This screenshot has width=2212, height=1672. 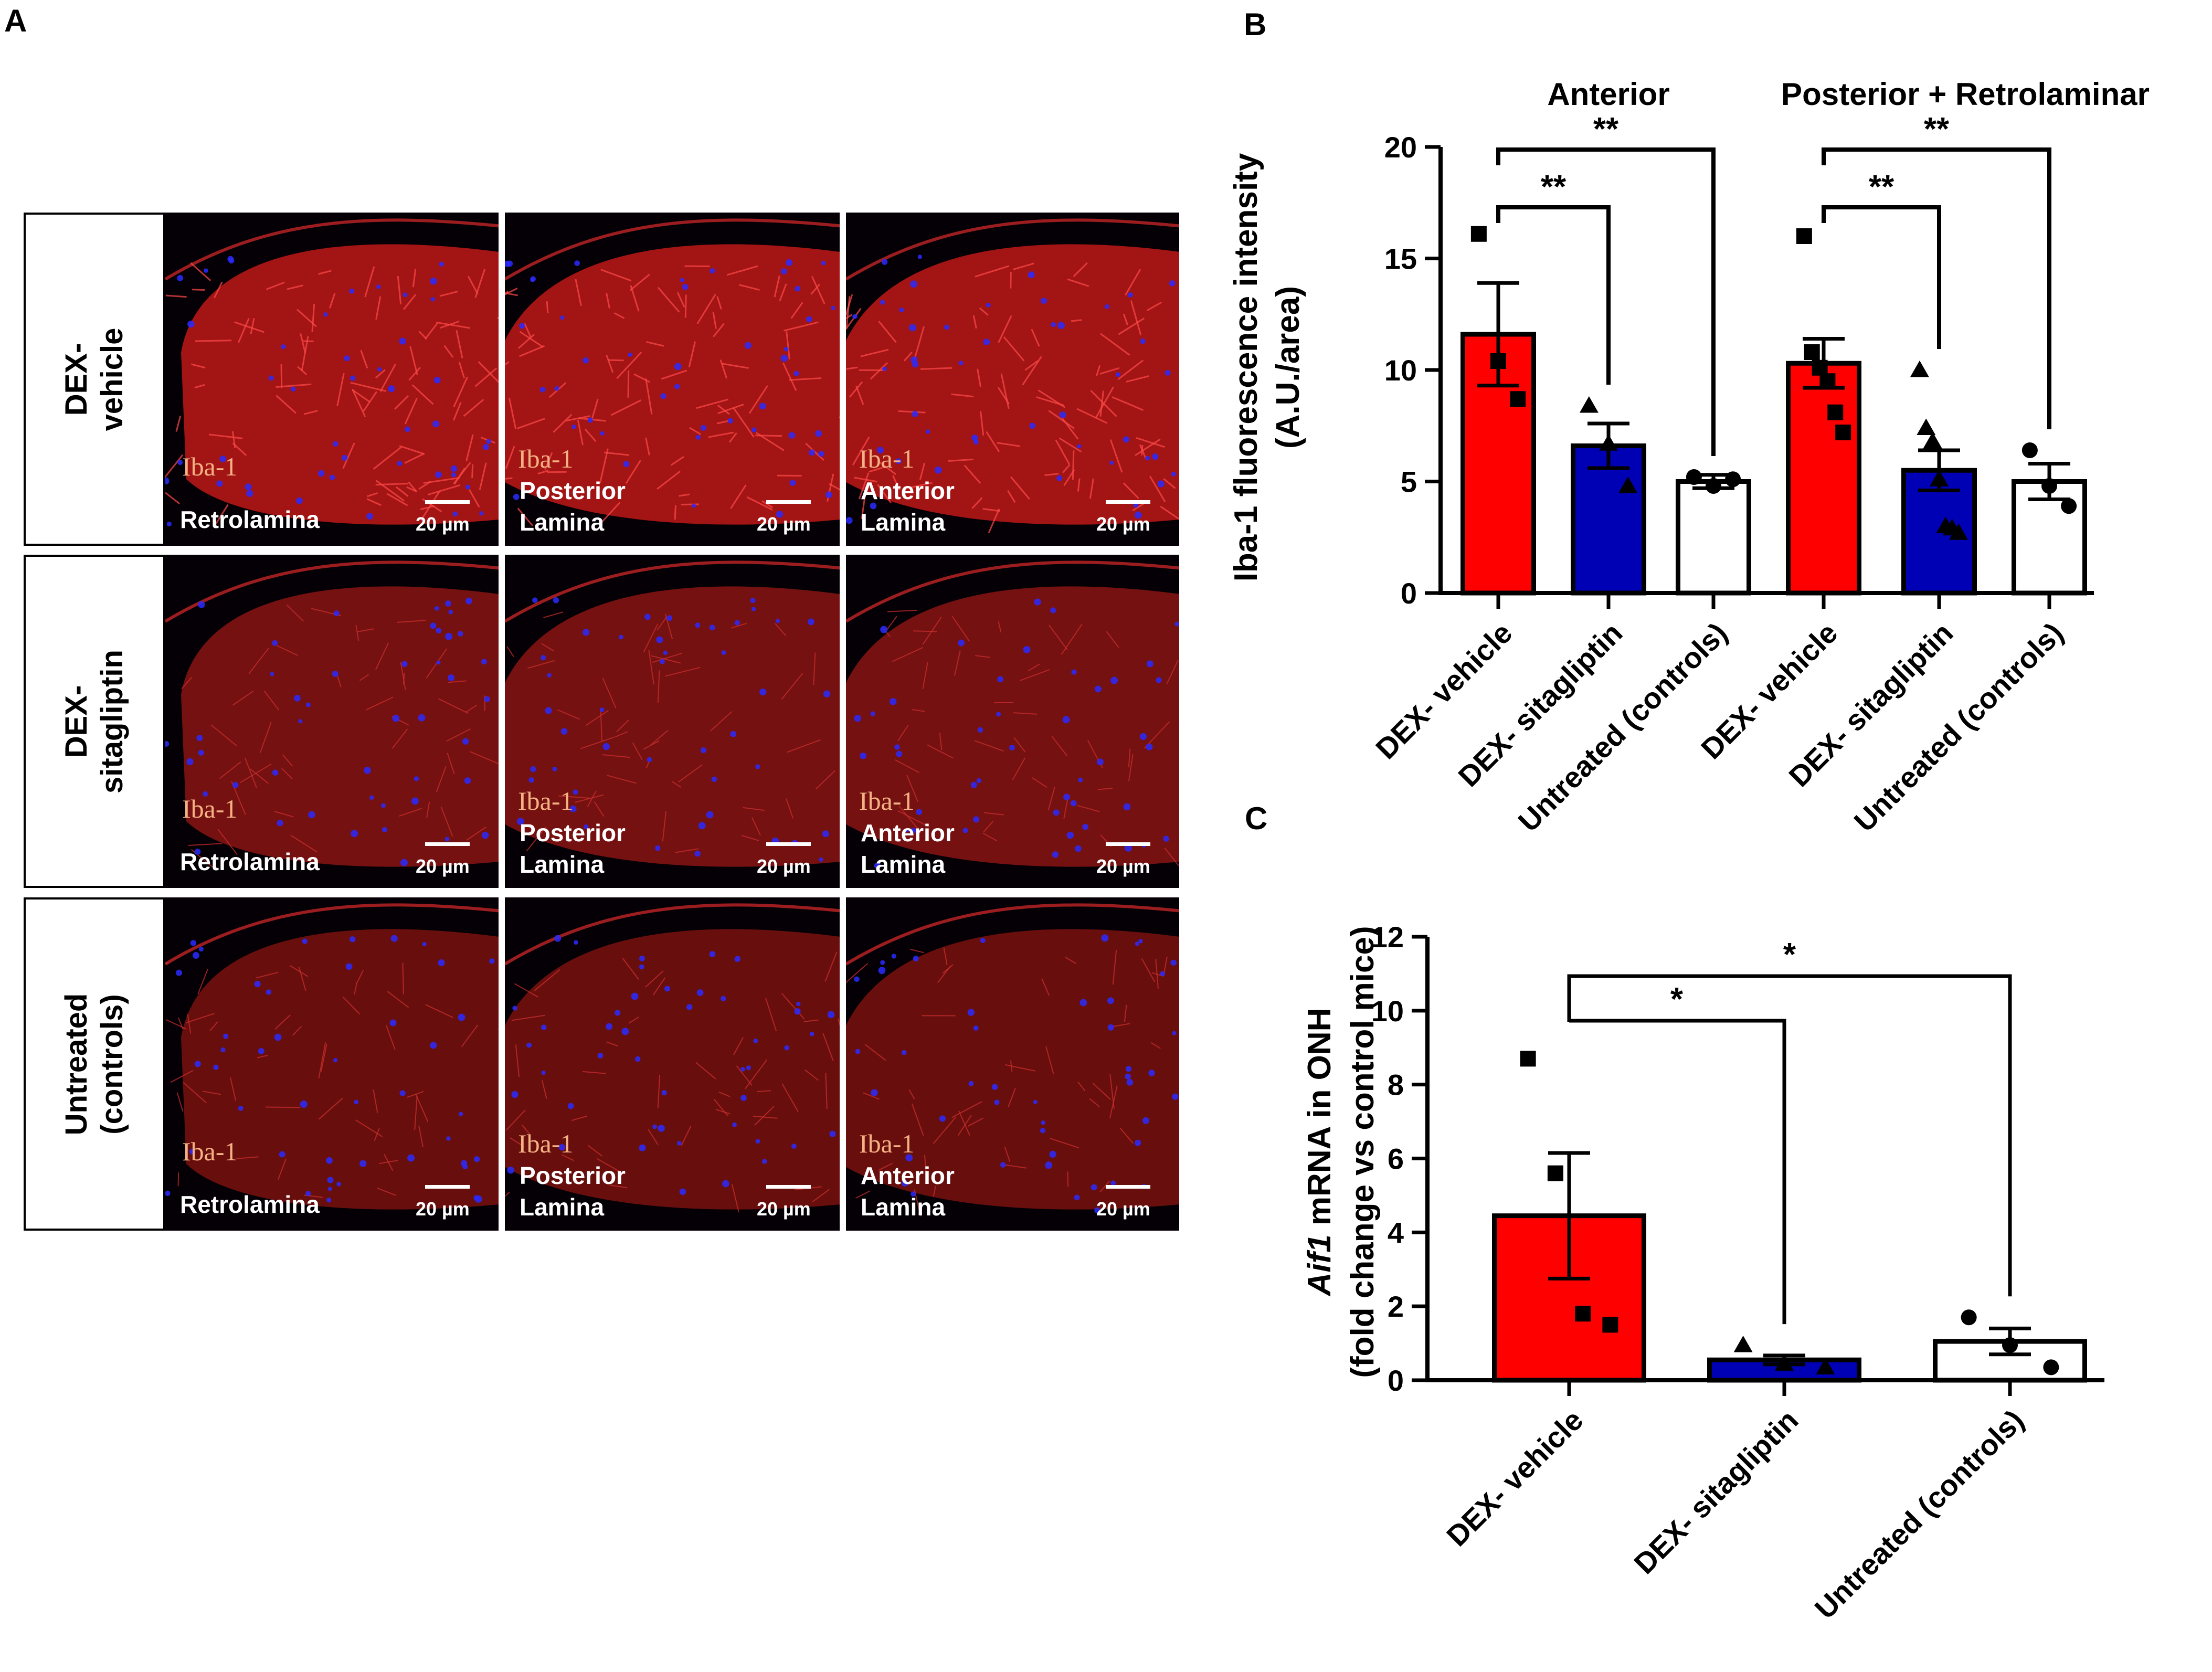 What do you see at coordinates (573, 1191) in the screenshot?
I see `region-label: Posterior Lamina` at bounding box center [573, 1191].